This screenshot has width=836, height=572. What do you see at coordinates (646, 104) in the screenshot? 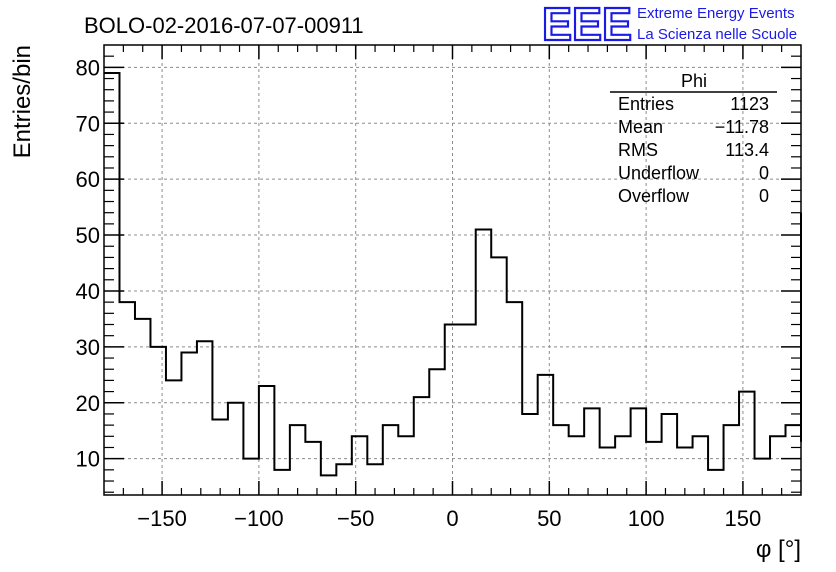
I see `stats-label: Entries` at bounding box center [646, 104].